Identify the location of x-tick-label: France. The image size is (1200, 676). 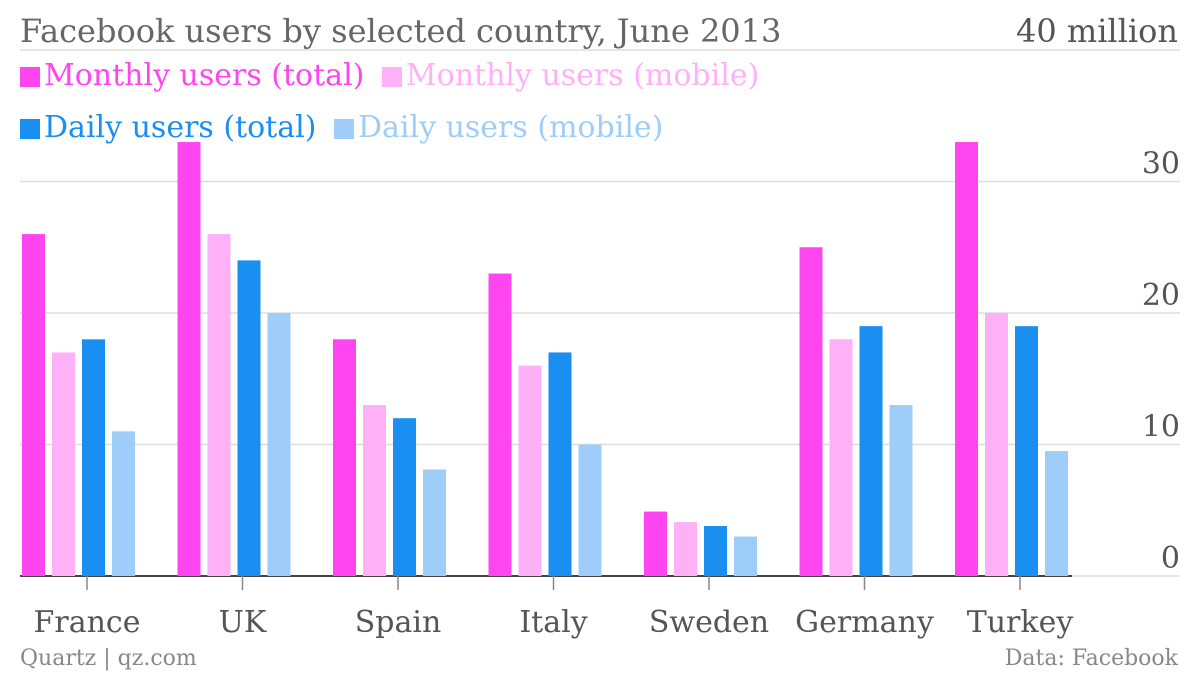
(87, 622).